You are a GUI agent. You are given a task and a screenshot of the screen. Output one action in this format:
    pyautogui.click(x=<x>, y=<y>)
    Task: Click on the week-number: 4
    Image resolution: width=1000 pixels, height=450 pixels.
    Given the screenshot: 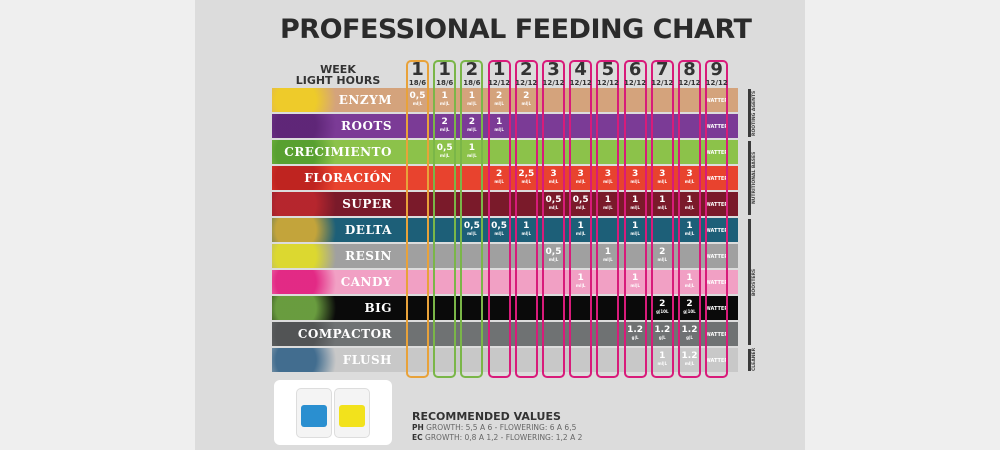 What is the action you would take?
    pyautogui.click(x=580, y=69)
    